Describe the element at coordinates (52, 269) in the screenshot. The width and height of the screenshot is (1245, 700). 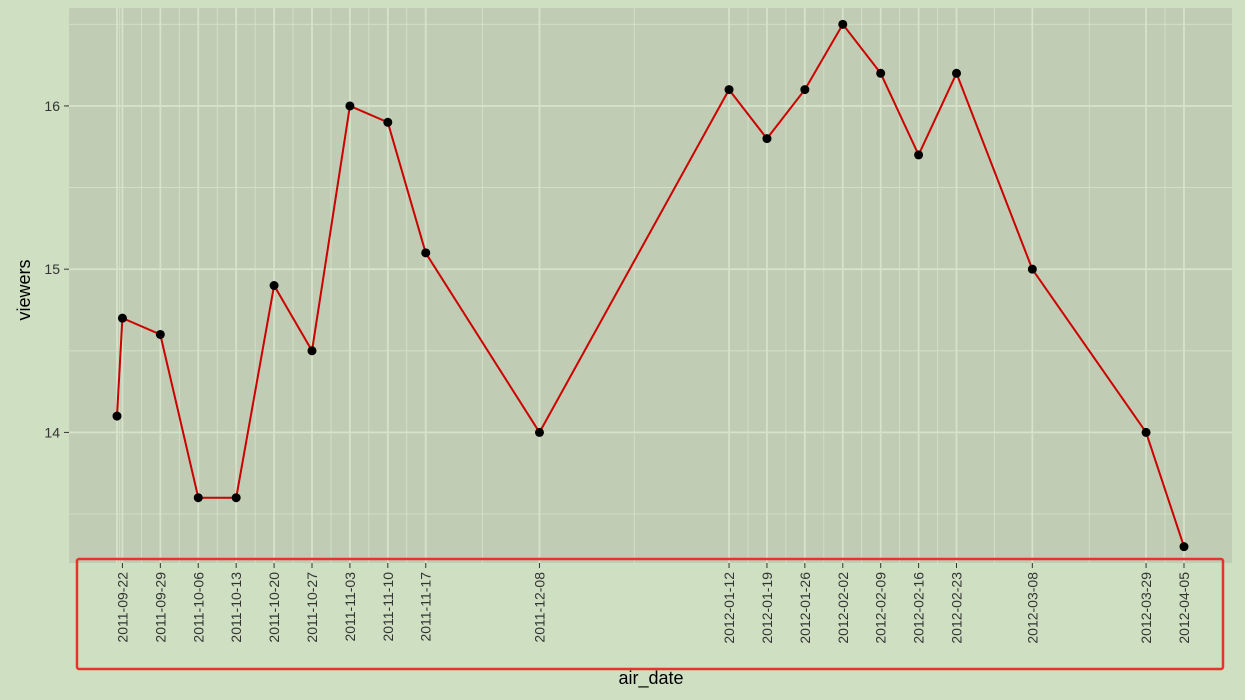
I see `y-tick-label: 15` at that location.